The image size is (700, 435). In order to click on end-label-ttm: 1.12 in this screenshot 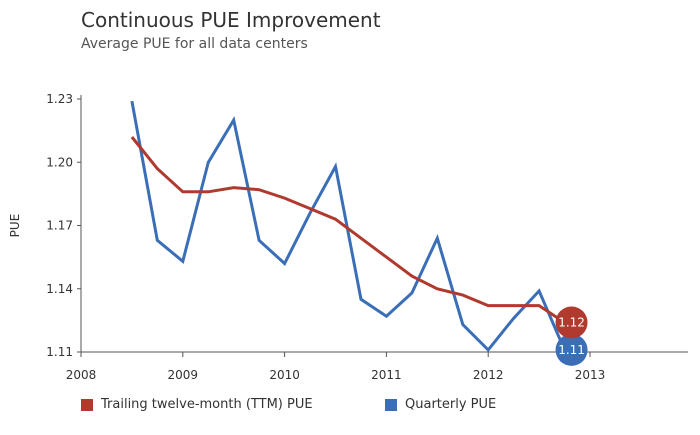, I will do `click(571, 322)`.